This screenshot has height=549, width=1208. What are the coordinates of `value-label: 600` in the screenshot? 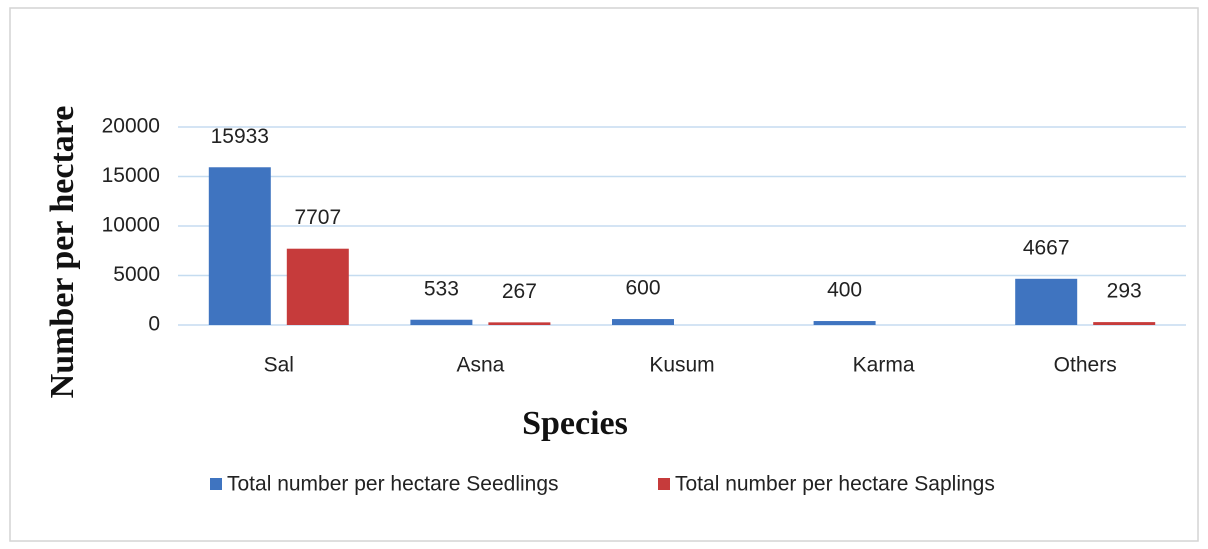 It's located at (642, 288).